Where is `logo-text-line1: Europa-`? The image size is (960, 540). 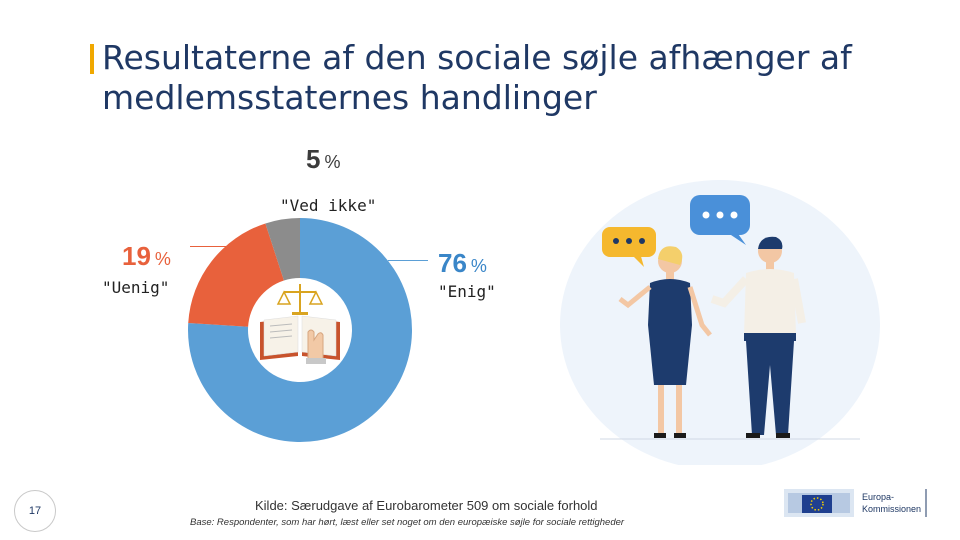
logo-text-line1: Europa- is located at coordinates (878, 497).